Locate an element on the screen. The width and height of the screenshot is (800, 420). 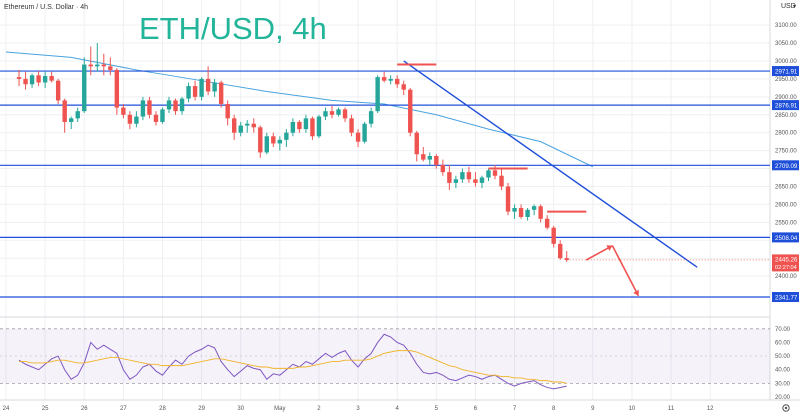
price-tick-label: 3050.00 is located at coordinates (786, 44).